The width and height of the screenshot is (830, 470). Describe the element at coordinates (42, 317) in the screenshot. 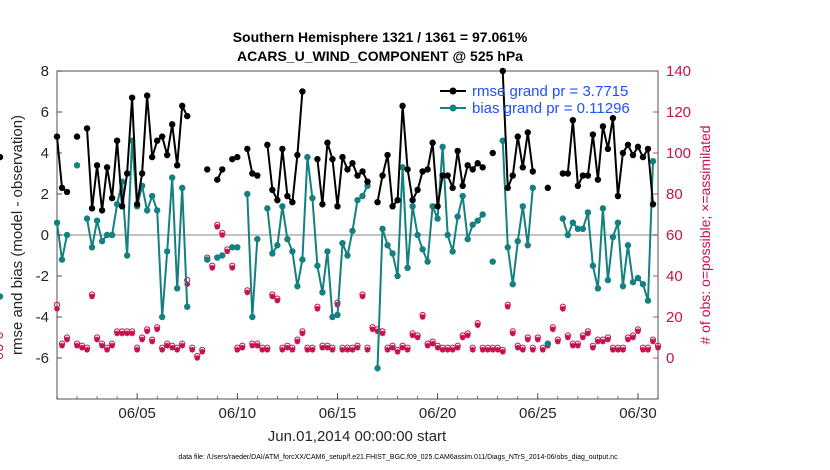

I see `y-tick-label: -4` at that location.